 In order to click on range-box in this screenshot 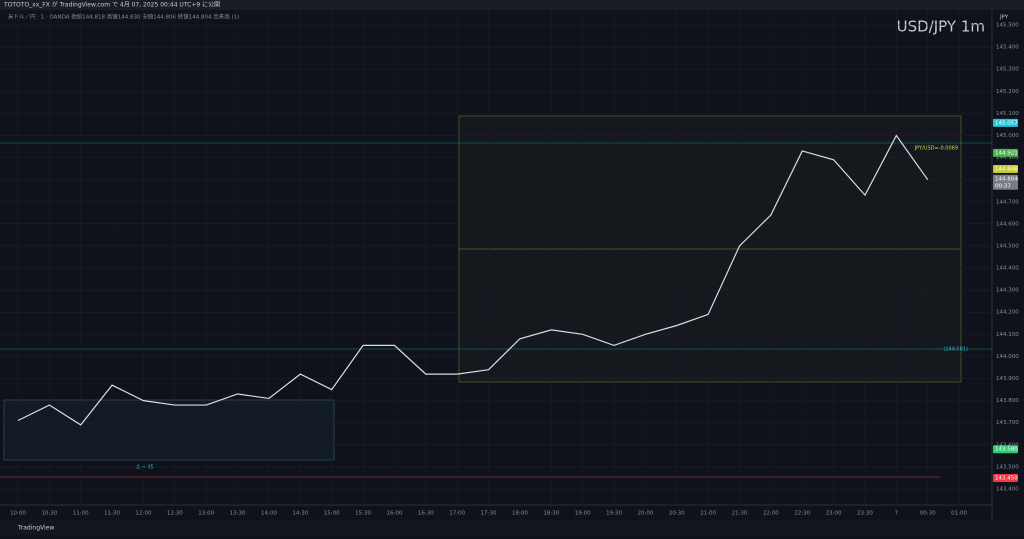, I will do `click(169, 430)`.